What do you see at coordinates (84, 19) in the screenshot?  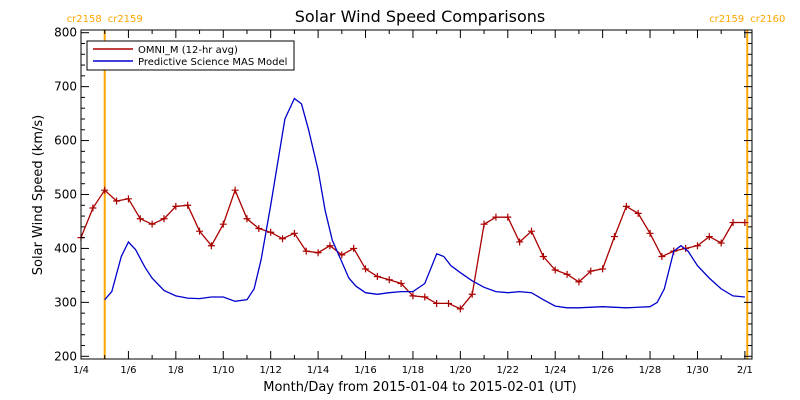 I see `cr-marker-label-left: cr2158` at bounding box center [84, 19].